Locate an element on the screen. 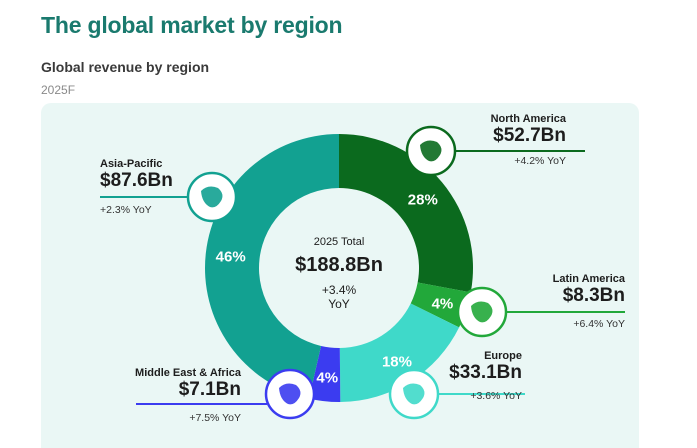  label-europe: Europe $33.1Bn +3.6% YoY is located at coordinates (447, 376).